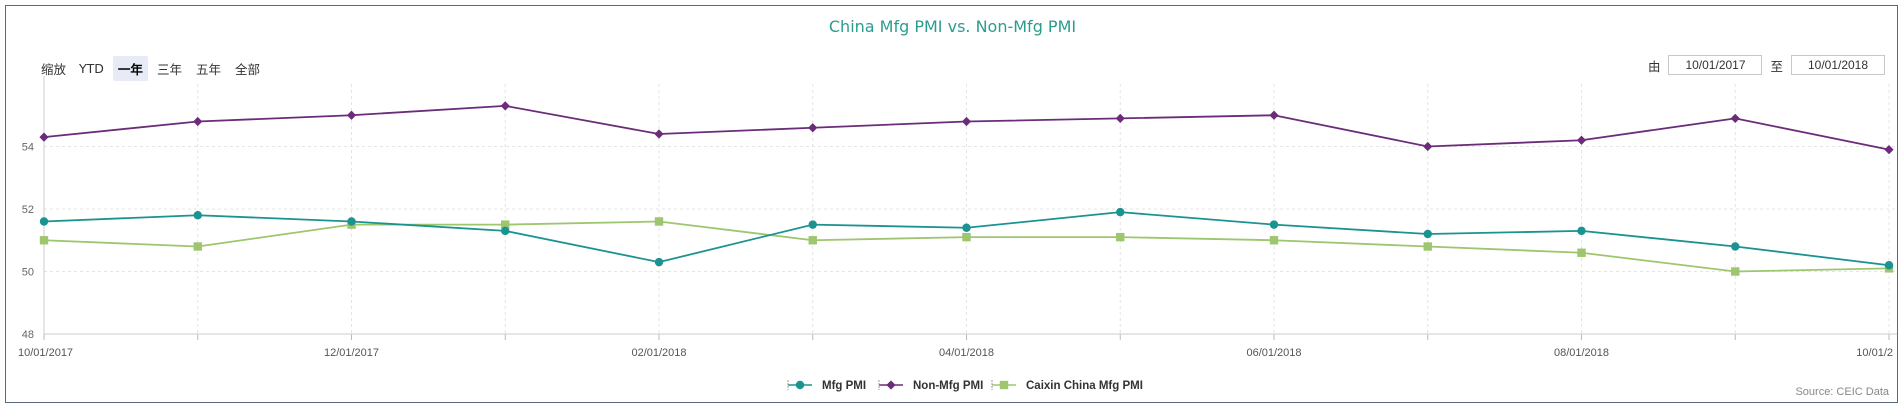 Image resolution: width=1903 pixels, height=408 pixels. What do you see at coordinates (1273, 353) in the screenshot?
I see `x-tick-label: 06/01/2018` at bounding box center [1273, 353].